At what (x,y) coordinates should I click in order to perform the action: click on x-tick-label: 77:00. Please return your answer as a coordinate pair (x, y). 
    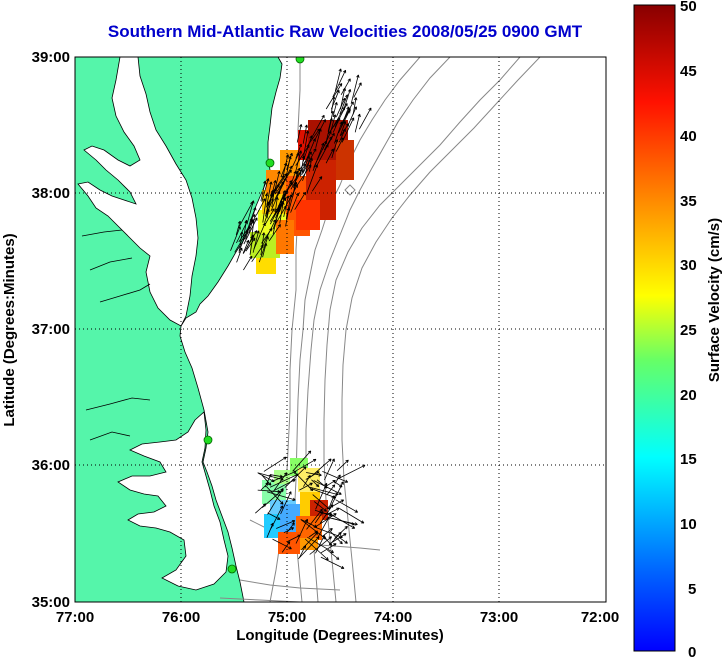
    Looking at the image, I should click on (75, 617).